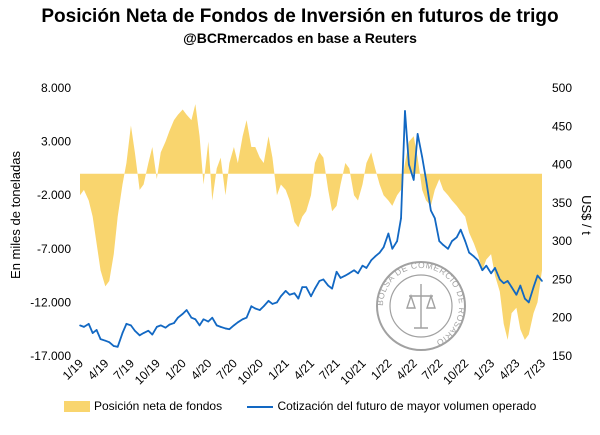 The image size is (600, 435). What do you see at coordinates (421, 306) in the screenshot?
I see `seal-outer-ring` at bounding box center [421, 306].